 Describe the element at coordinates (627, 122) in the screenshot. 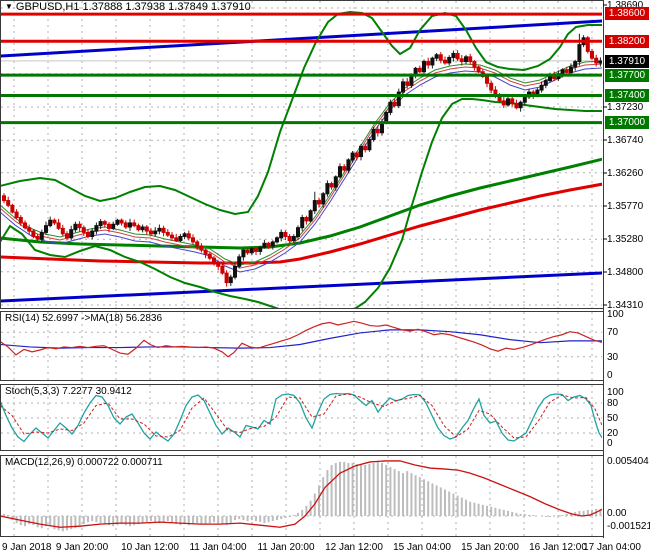

I see `price-badge-support: 1.37000` at that location.